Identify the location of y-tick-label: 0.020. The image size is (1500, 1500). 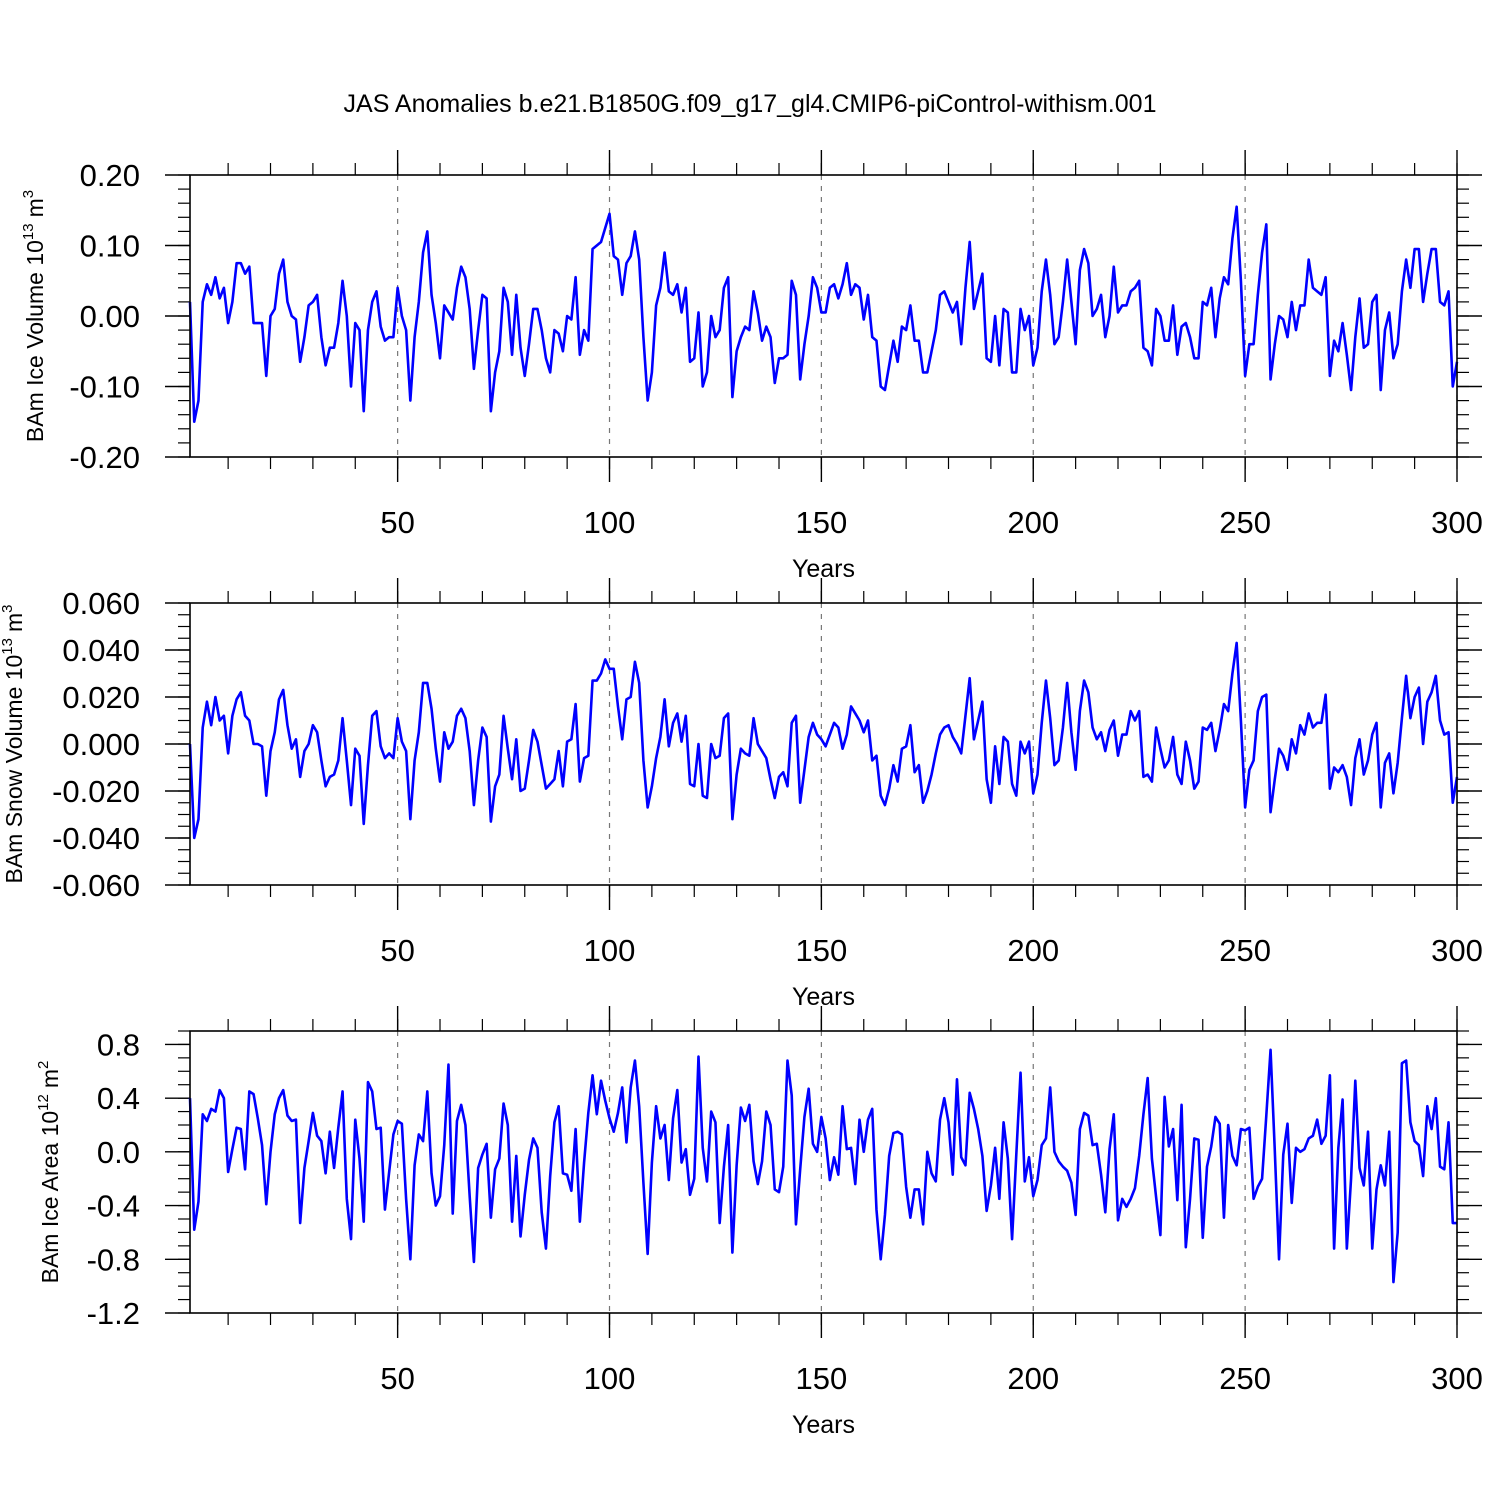
(101, 697).